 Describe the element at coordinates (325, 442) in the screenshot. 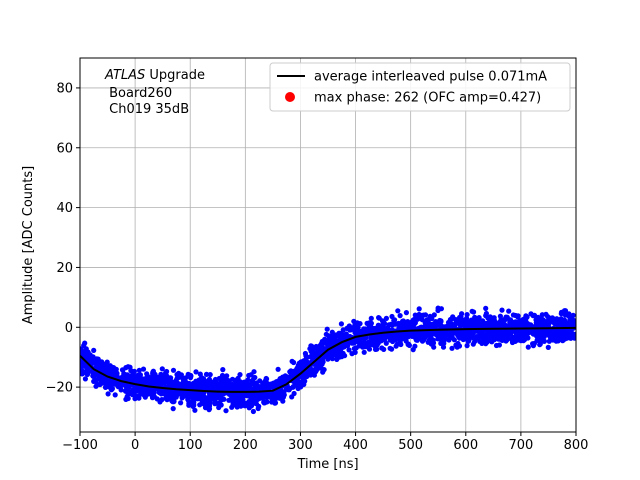

I see `x-axis: −100 0 100 200 300 400 500 600 700 800` at that location.